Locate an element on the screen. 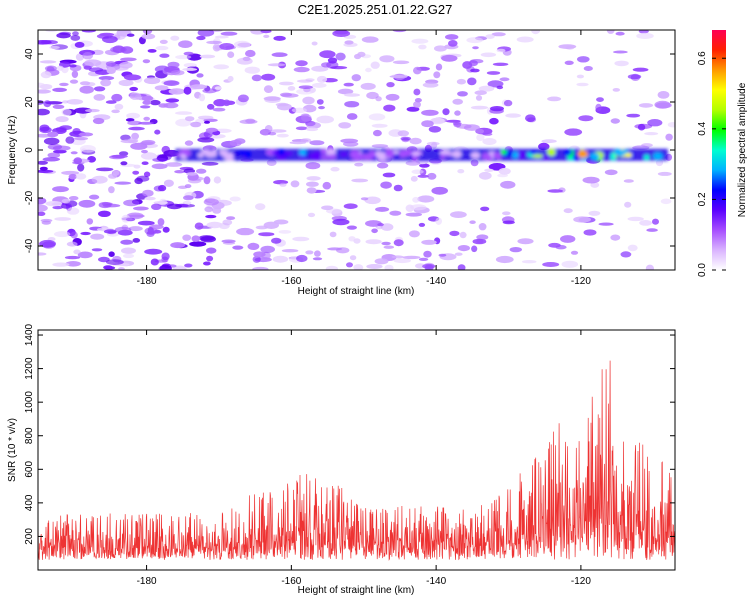 The width and height of the screenshot is (750, 600). colorbar-tick-label: 0.6 is located at coordinates (702, 58).